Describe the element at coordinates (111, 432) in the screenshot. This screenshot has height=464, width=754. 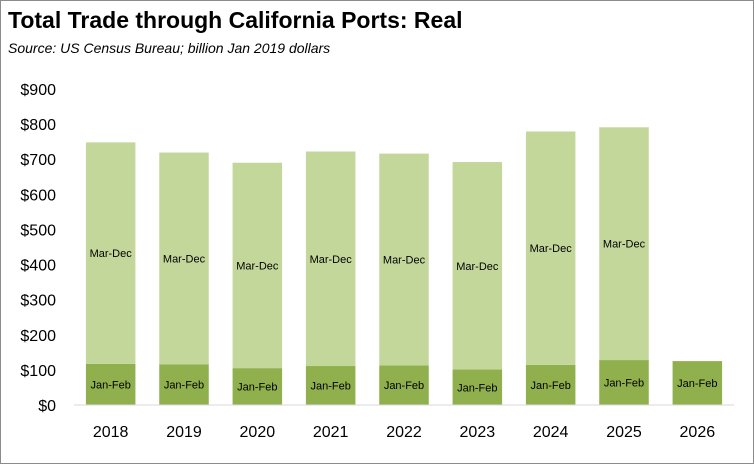
I see `x-tick-label: 2018` at that location.